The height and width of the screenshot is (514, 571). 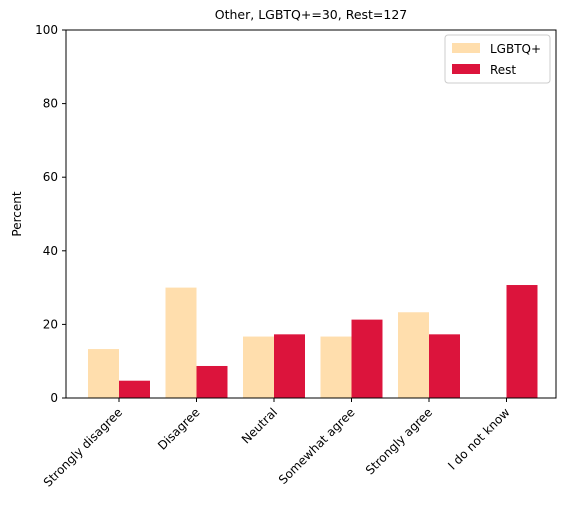 I want to click on y-tick-label-2: 40, so click(x=50, y=251).